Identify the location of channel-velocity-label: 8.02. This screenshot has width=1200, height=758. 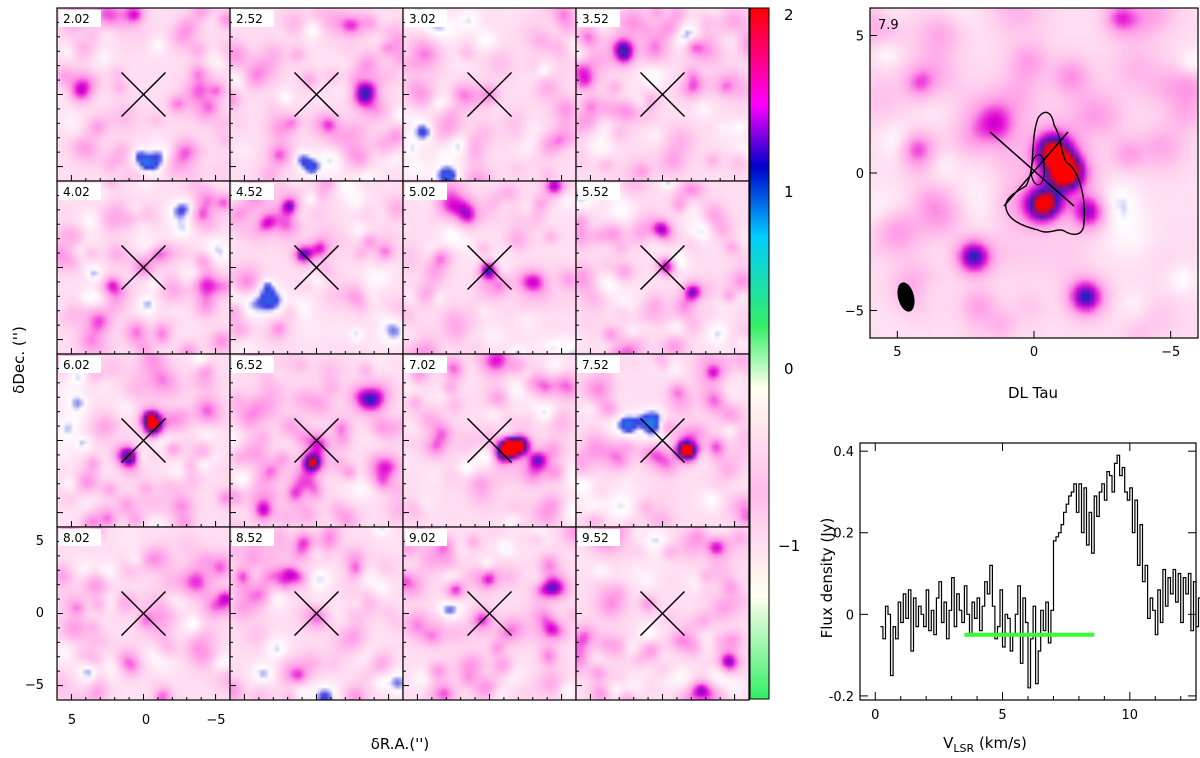
(76, 538).